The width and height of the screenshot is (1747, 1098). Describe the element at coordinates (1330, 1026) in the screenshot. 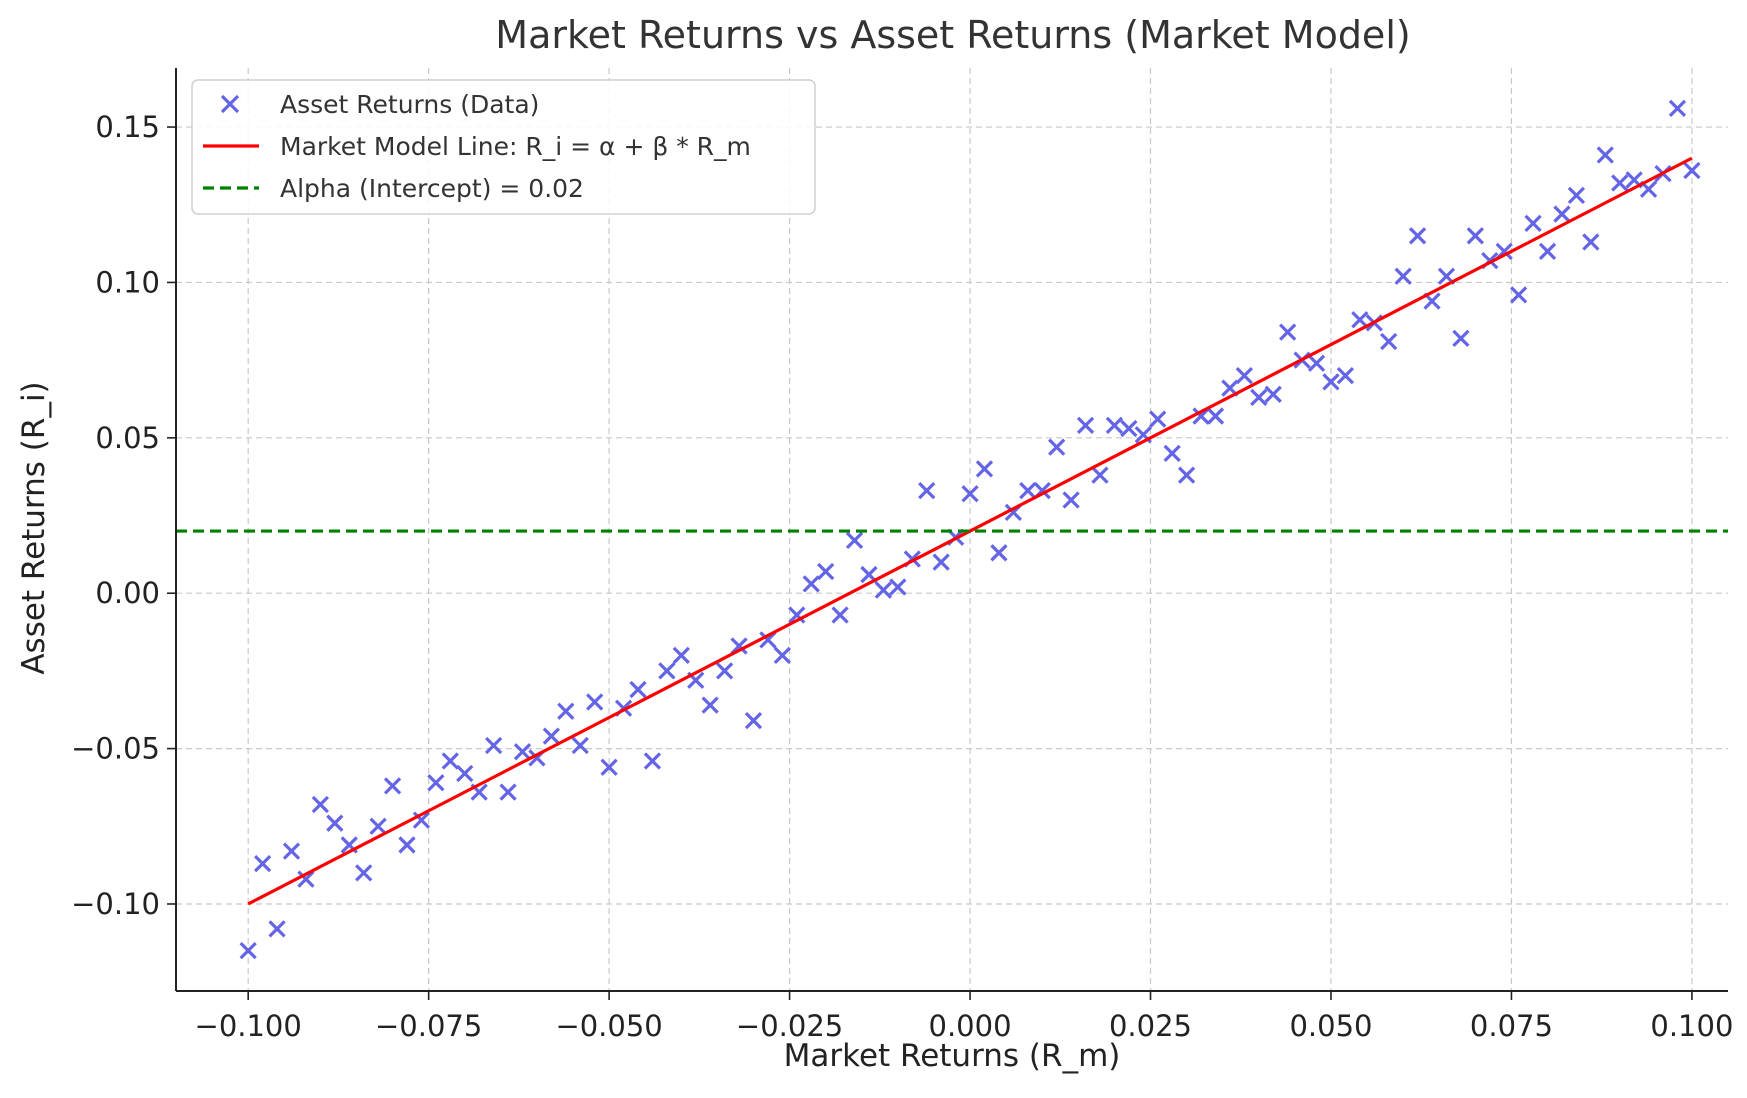

I see `x-tick-label: 0.050` at that location.